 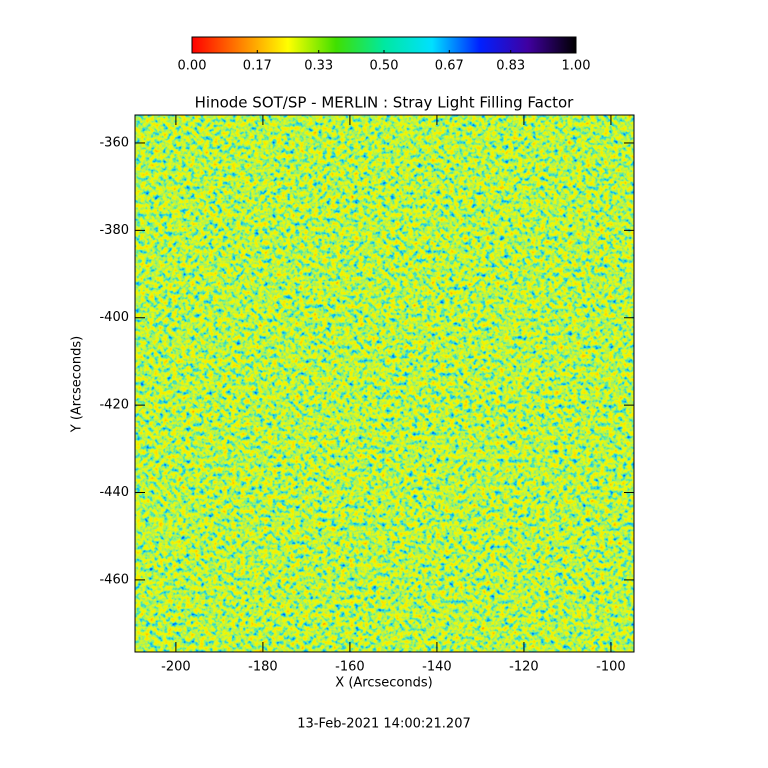 What do you see at coordinates (176, 667) in the screenshot?
I see `x-tick-label: -200` at bounding box center [176, 667].